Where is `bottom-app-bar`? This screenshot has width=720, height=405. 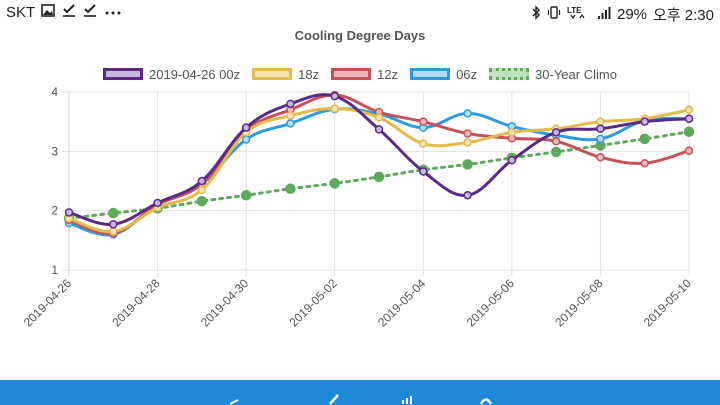 bottom-app-bar is located at coordinates (360, 392).